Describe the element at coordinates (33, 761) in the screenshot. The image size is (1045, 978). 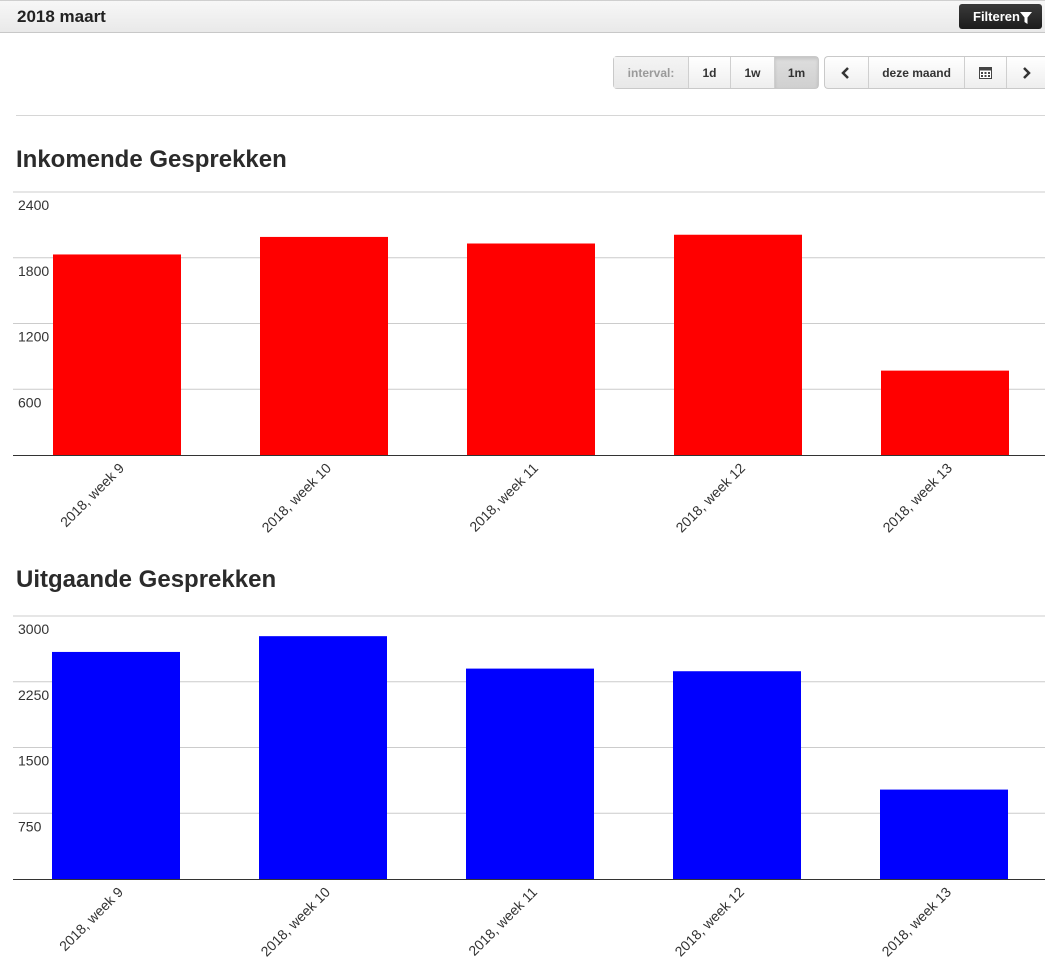
I see `y-tick-label: 1500` at that location.